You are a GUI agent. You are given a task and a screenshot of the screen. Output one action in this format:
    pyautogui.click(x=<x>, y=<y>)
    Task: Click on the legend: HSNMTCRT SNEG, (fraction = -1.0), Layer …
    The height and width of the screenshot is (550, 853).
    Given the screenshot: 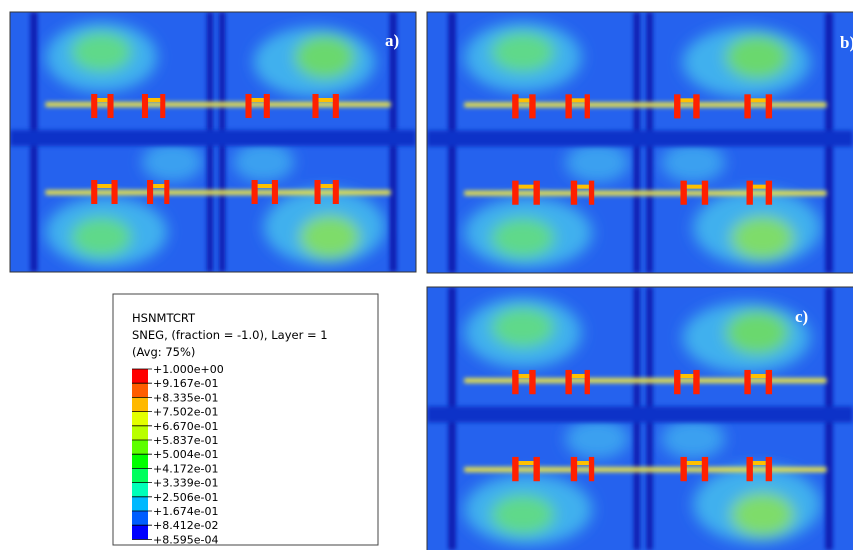 What is the action you would take?
    pyautogui.click(x=245, y=419)
    